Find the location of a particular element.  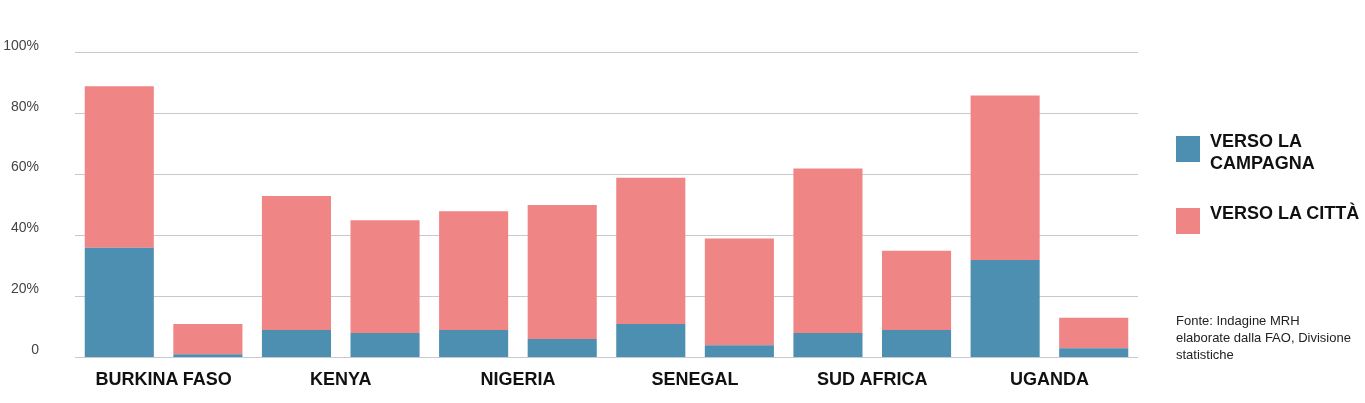

x-tick-label: SENEGAL is located at coordinates (695, 379).